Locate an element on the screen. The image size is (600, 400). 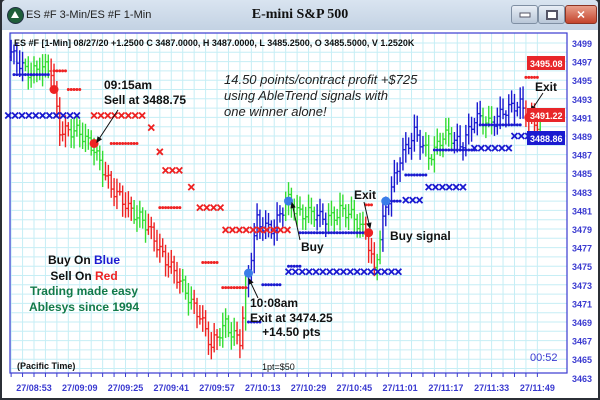
y-tick-label: 3473 is located at coordinates (582, 286).